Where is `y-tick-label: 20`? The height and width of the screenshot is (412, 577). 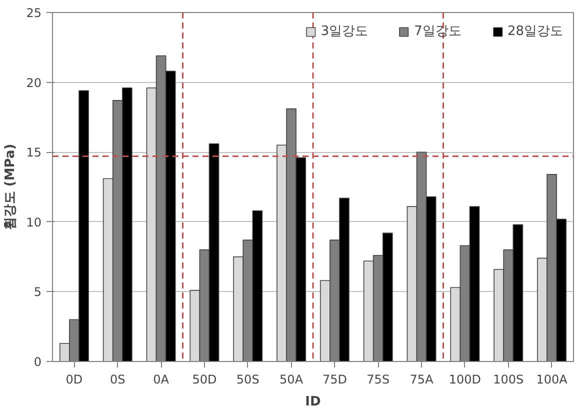 y-tick-label: 20 is located at coordinates (34, 83).